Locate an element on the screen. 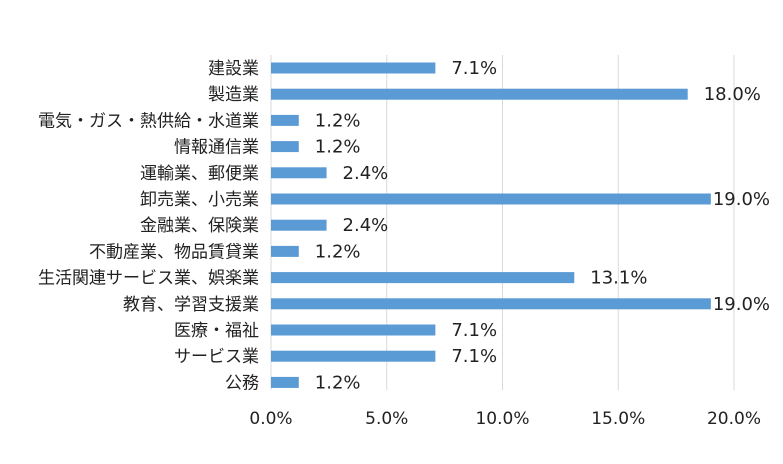  value-label: 18.0% is located at coordinates (732, 94).